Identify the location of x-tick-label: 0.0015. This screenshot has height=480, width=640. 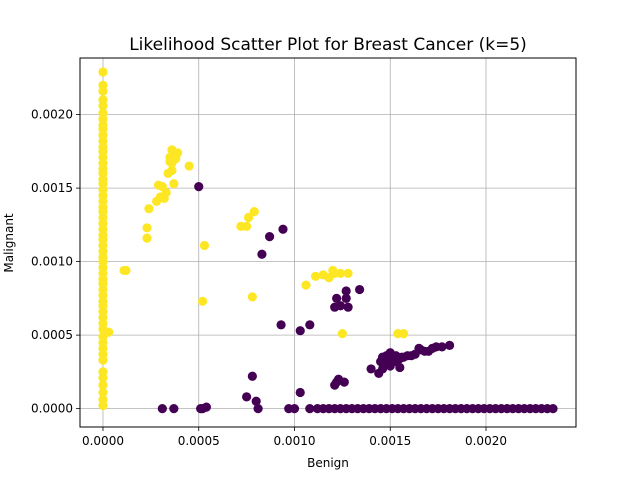
(390, 441).